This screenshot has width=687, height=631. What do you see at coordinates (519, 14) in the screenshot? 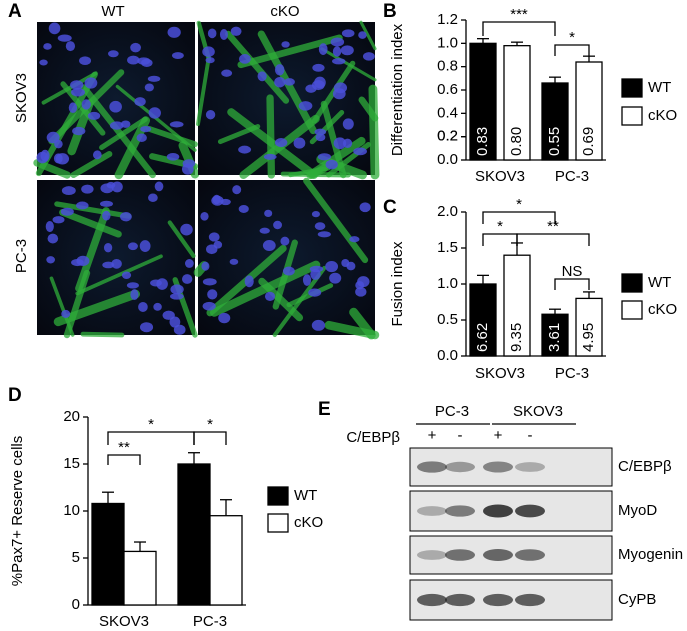
I see `significance-label: ***` at bounding box center [519, 14].